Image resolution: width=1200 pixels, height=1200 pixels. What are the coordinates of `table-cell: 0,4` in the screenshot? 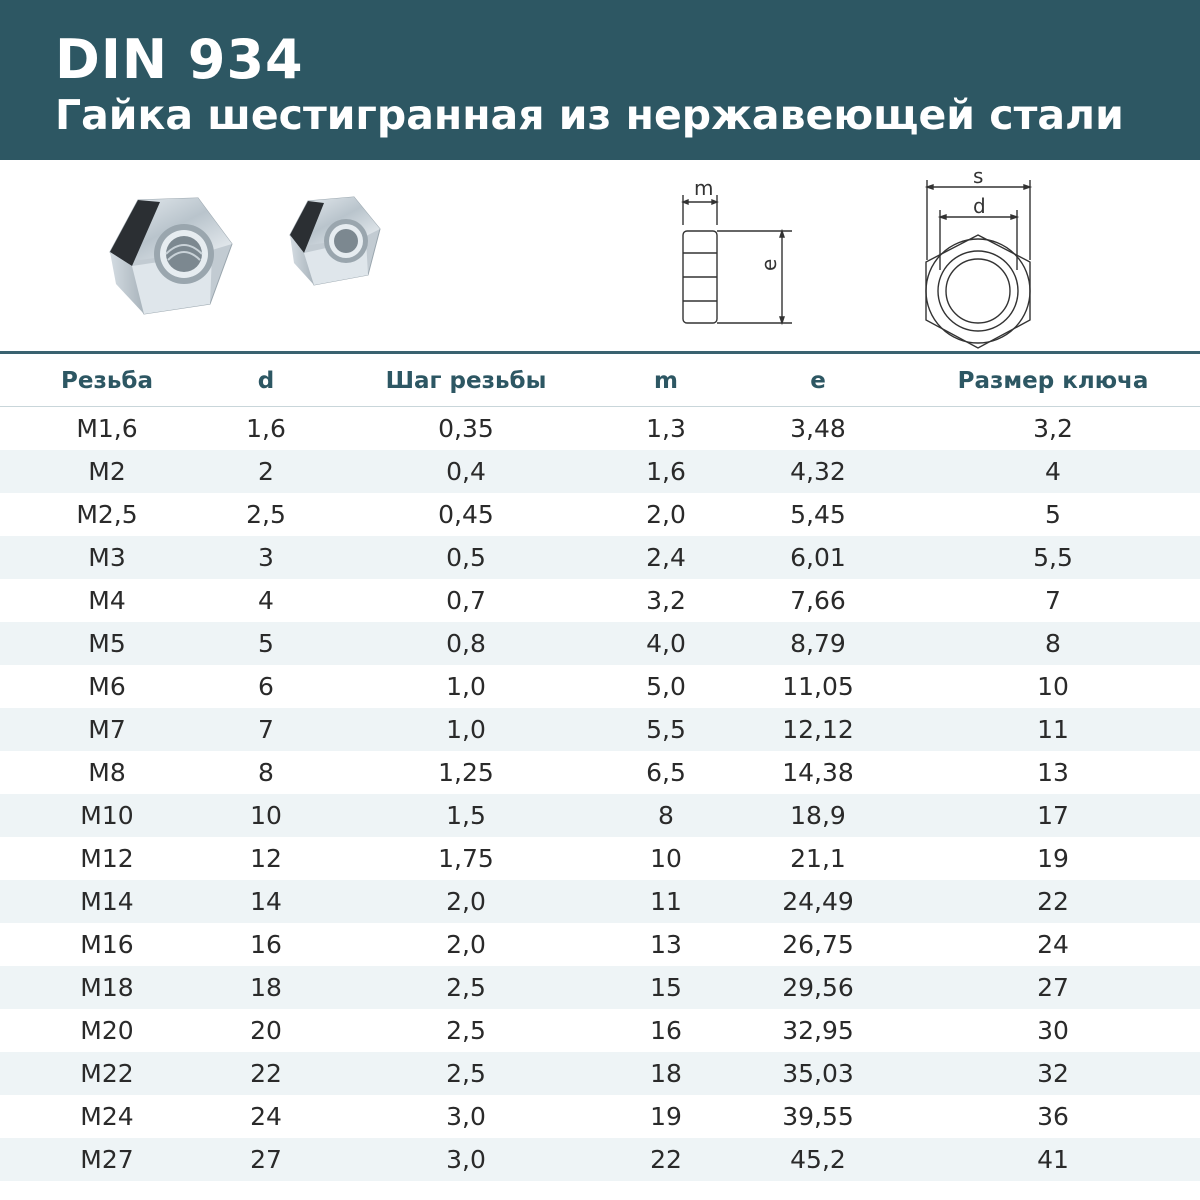 It's located at (466, 471).